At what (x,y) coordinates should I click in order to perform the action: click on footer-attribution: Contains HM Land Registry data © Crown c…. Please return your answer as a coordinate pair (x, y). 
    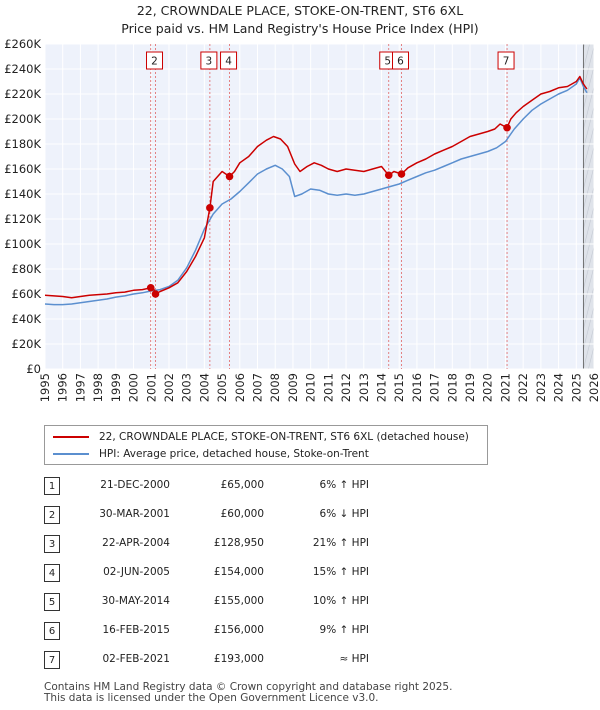
    Looking at the image, I should click on (248, 693).